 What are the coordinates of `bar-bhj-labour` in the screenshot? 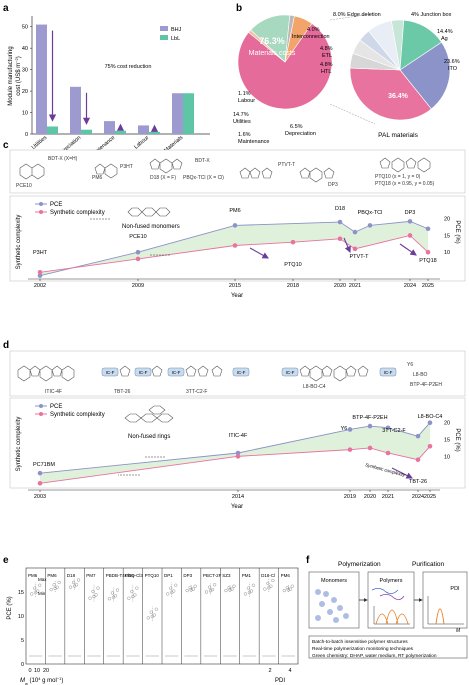 It's located at (143, 129).